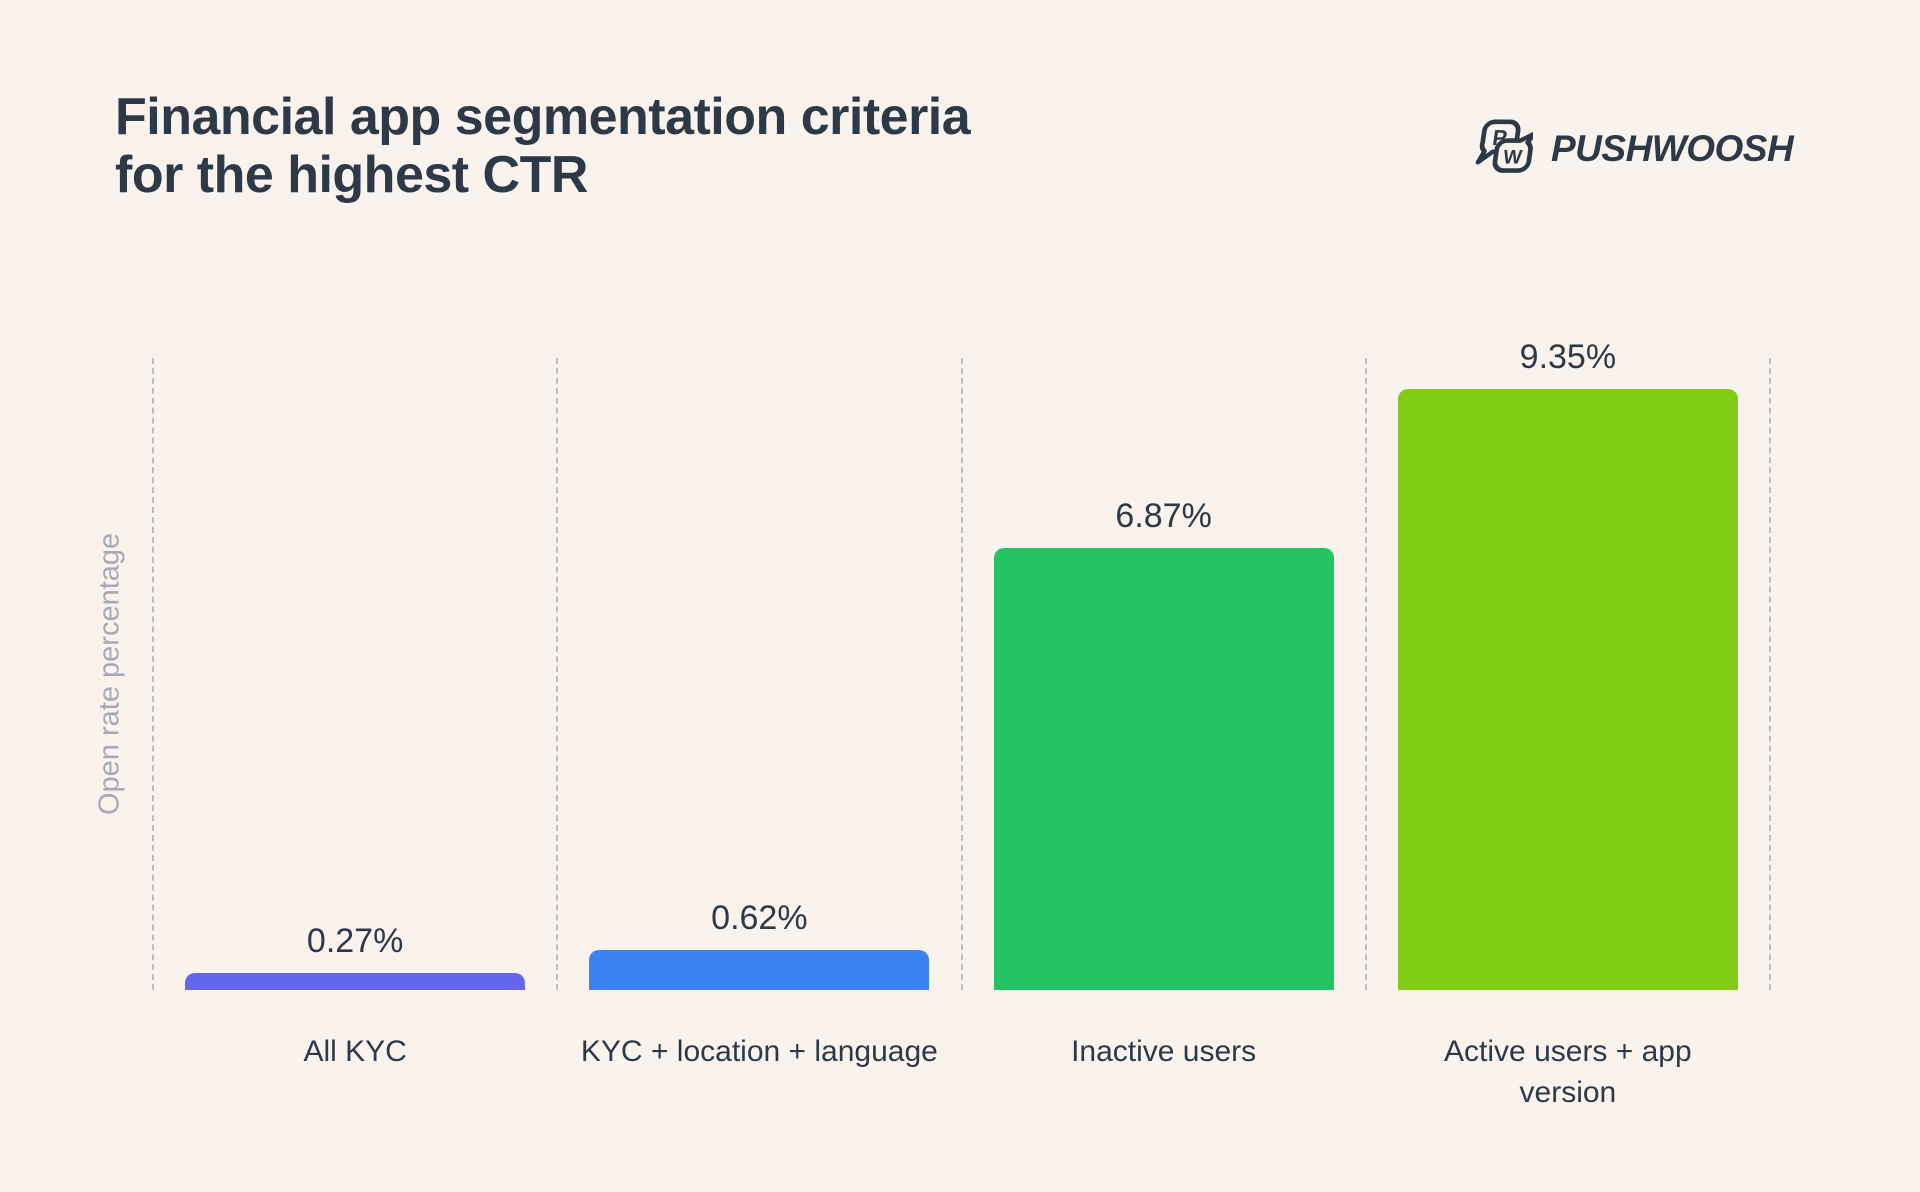 The image size is (1920, 1192). I want to click on pushwoosh-speech-bubbles-icon: P W, so click(1503, 149).